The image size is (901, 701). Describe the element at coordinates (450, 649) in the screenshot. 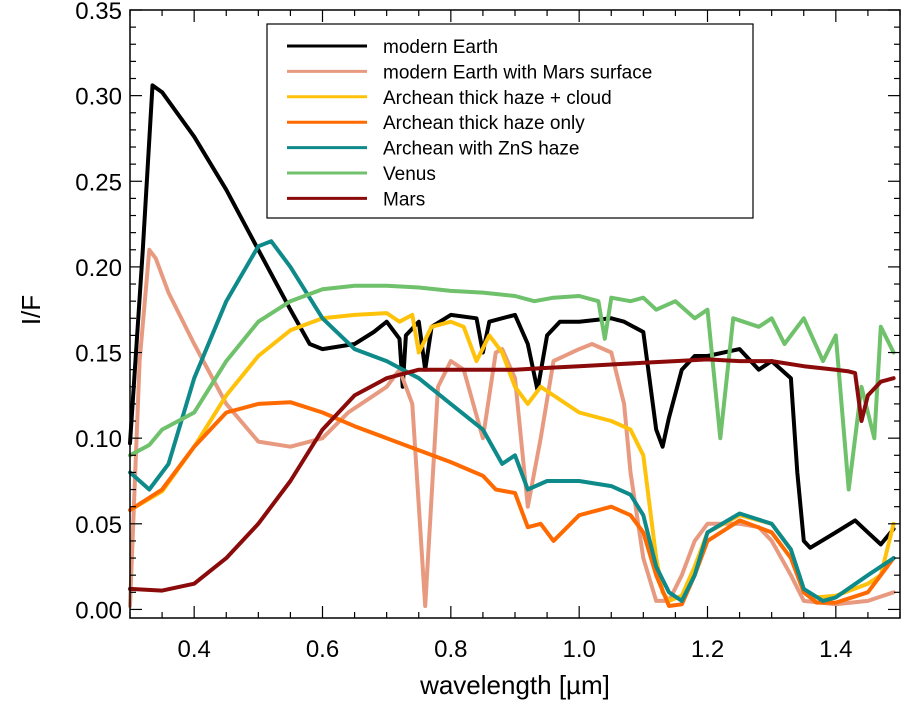

I see `x-tick-label: 0.8` at that location.